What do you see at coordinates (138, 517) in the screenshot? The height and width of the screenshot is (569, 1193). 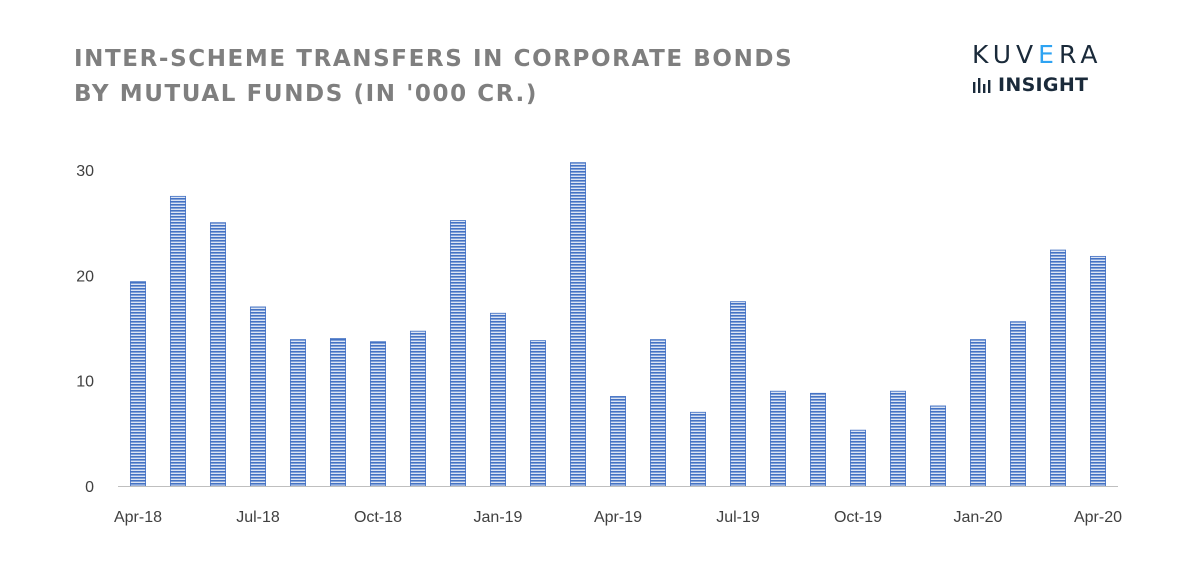 I see `x-tick-label: Apr-18` at bounding box center [138, 517].